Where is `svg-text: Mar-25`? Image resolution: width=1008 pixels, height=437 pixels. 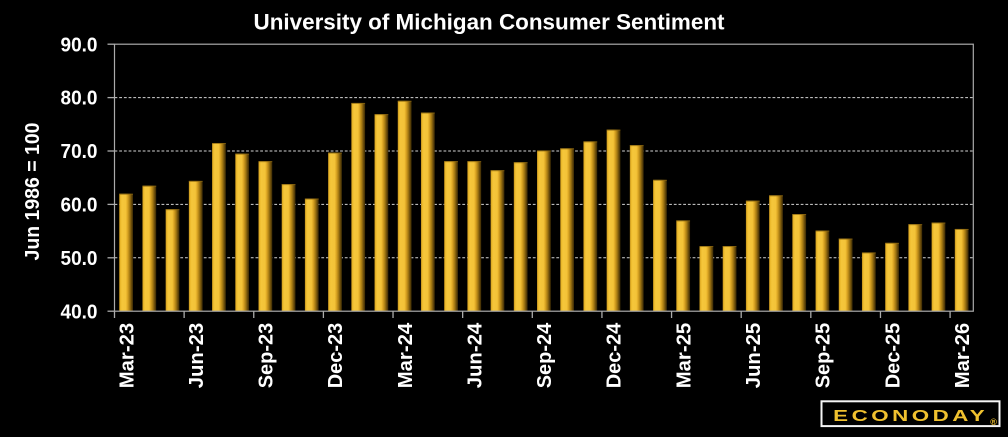
svg-text: Mar-25 is located at coordinates (684, 356).